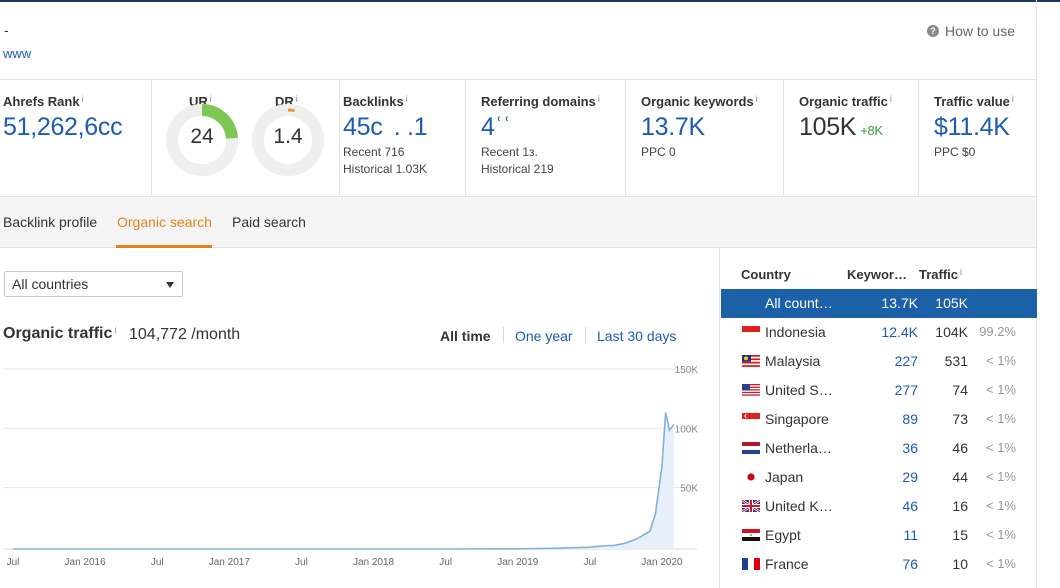 This screenshot has width=1060, height=588. Describe the element at coordinates (385, 127) in the screenshot. I see `backlinks-value: 45с . .1` at that location.